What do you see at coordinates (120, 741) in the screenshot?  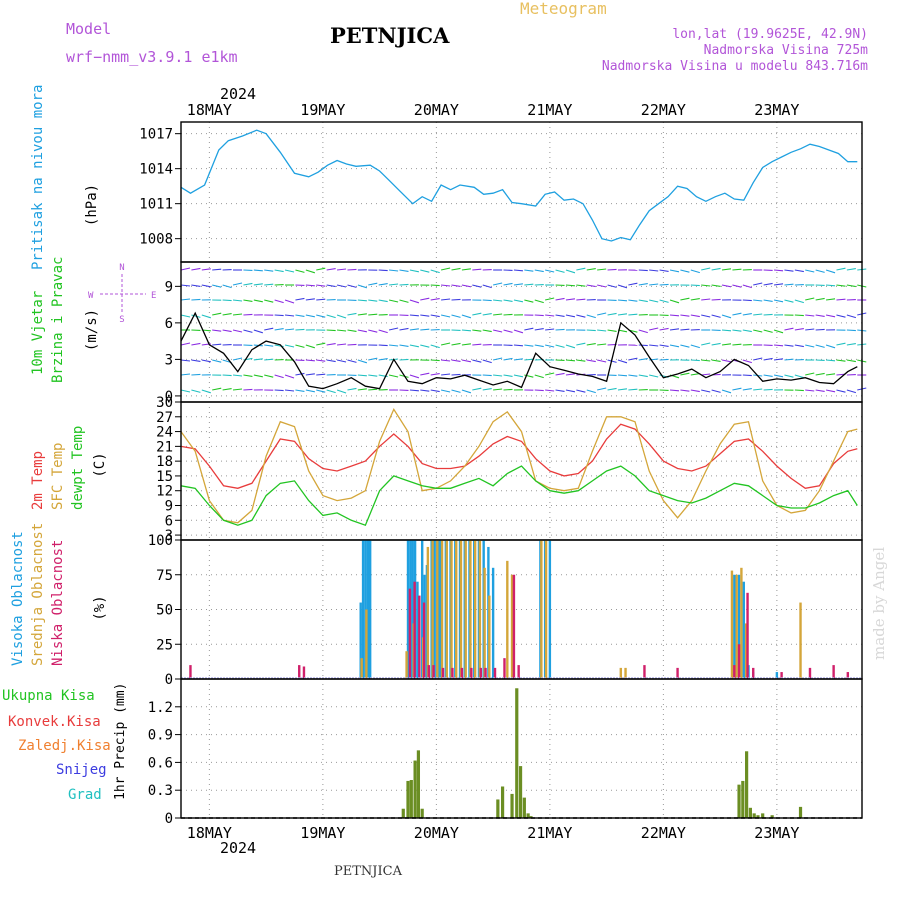 I see `precip-unit-label: 1hr Precip (mm)` at bounding box center [120, 741].